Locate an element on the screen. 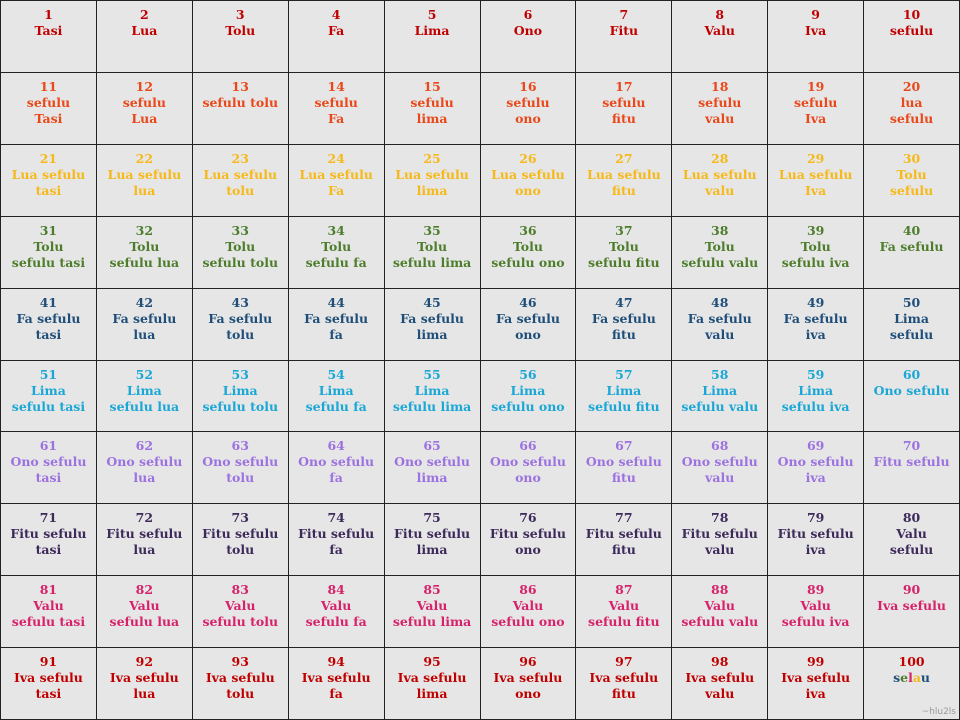 The height and width of the screenshot is (720, 960). grid-cell: 13 sefulu tolu is located at coordinates (240, 108).